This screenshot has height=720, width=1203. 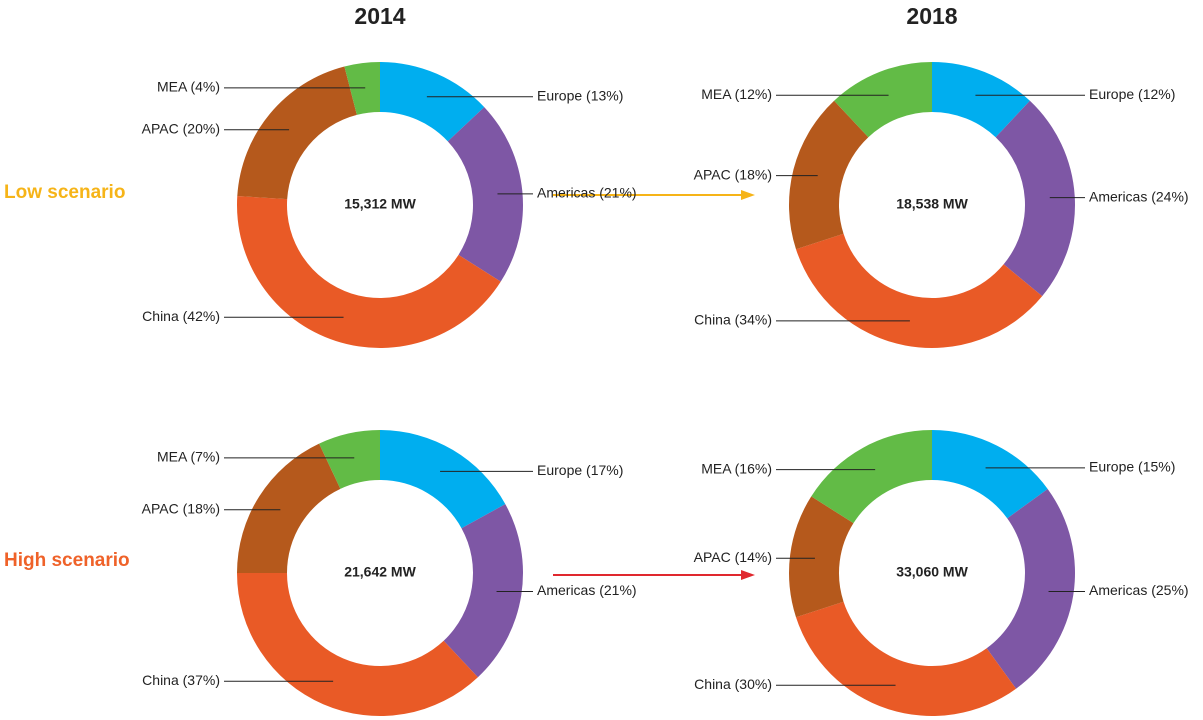 What do you see at coordinates (380, 204) in the screenshot?
I see `center-label: 15,312 MW` at bounding box center [380, 204].